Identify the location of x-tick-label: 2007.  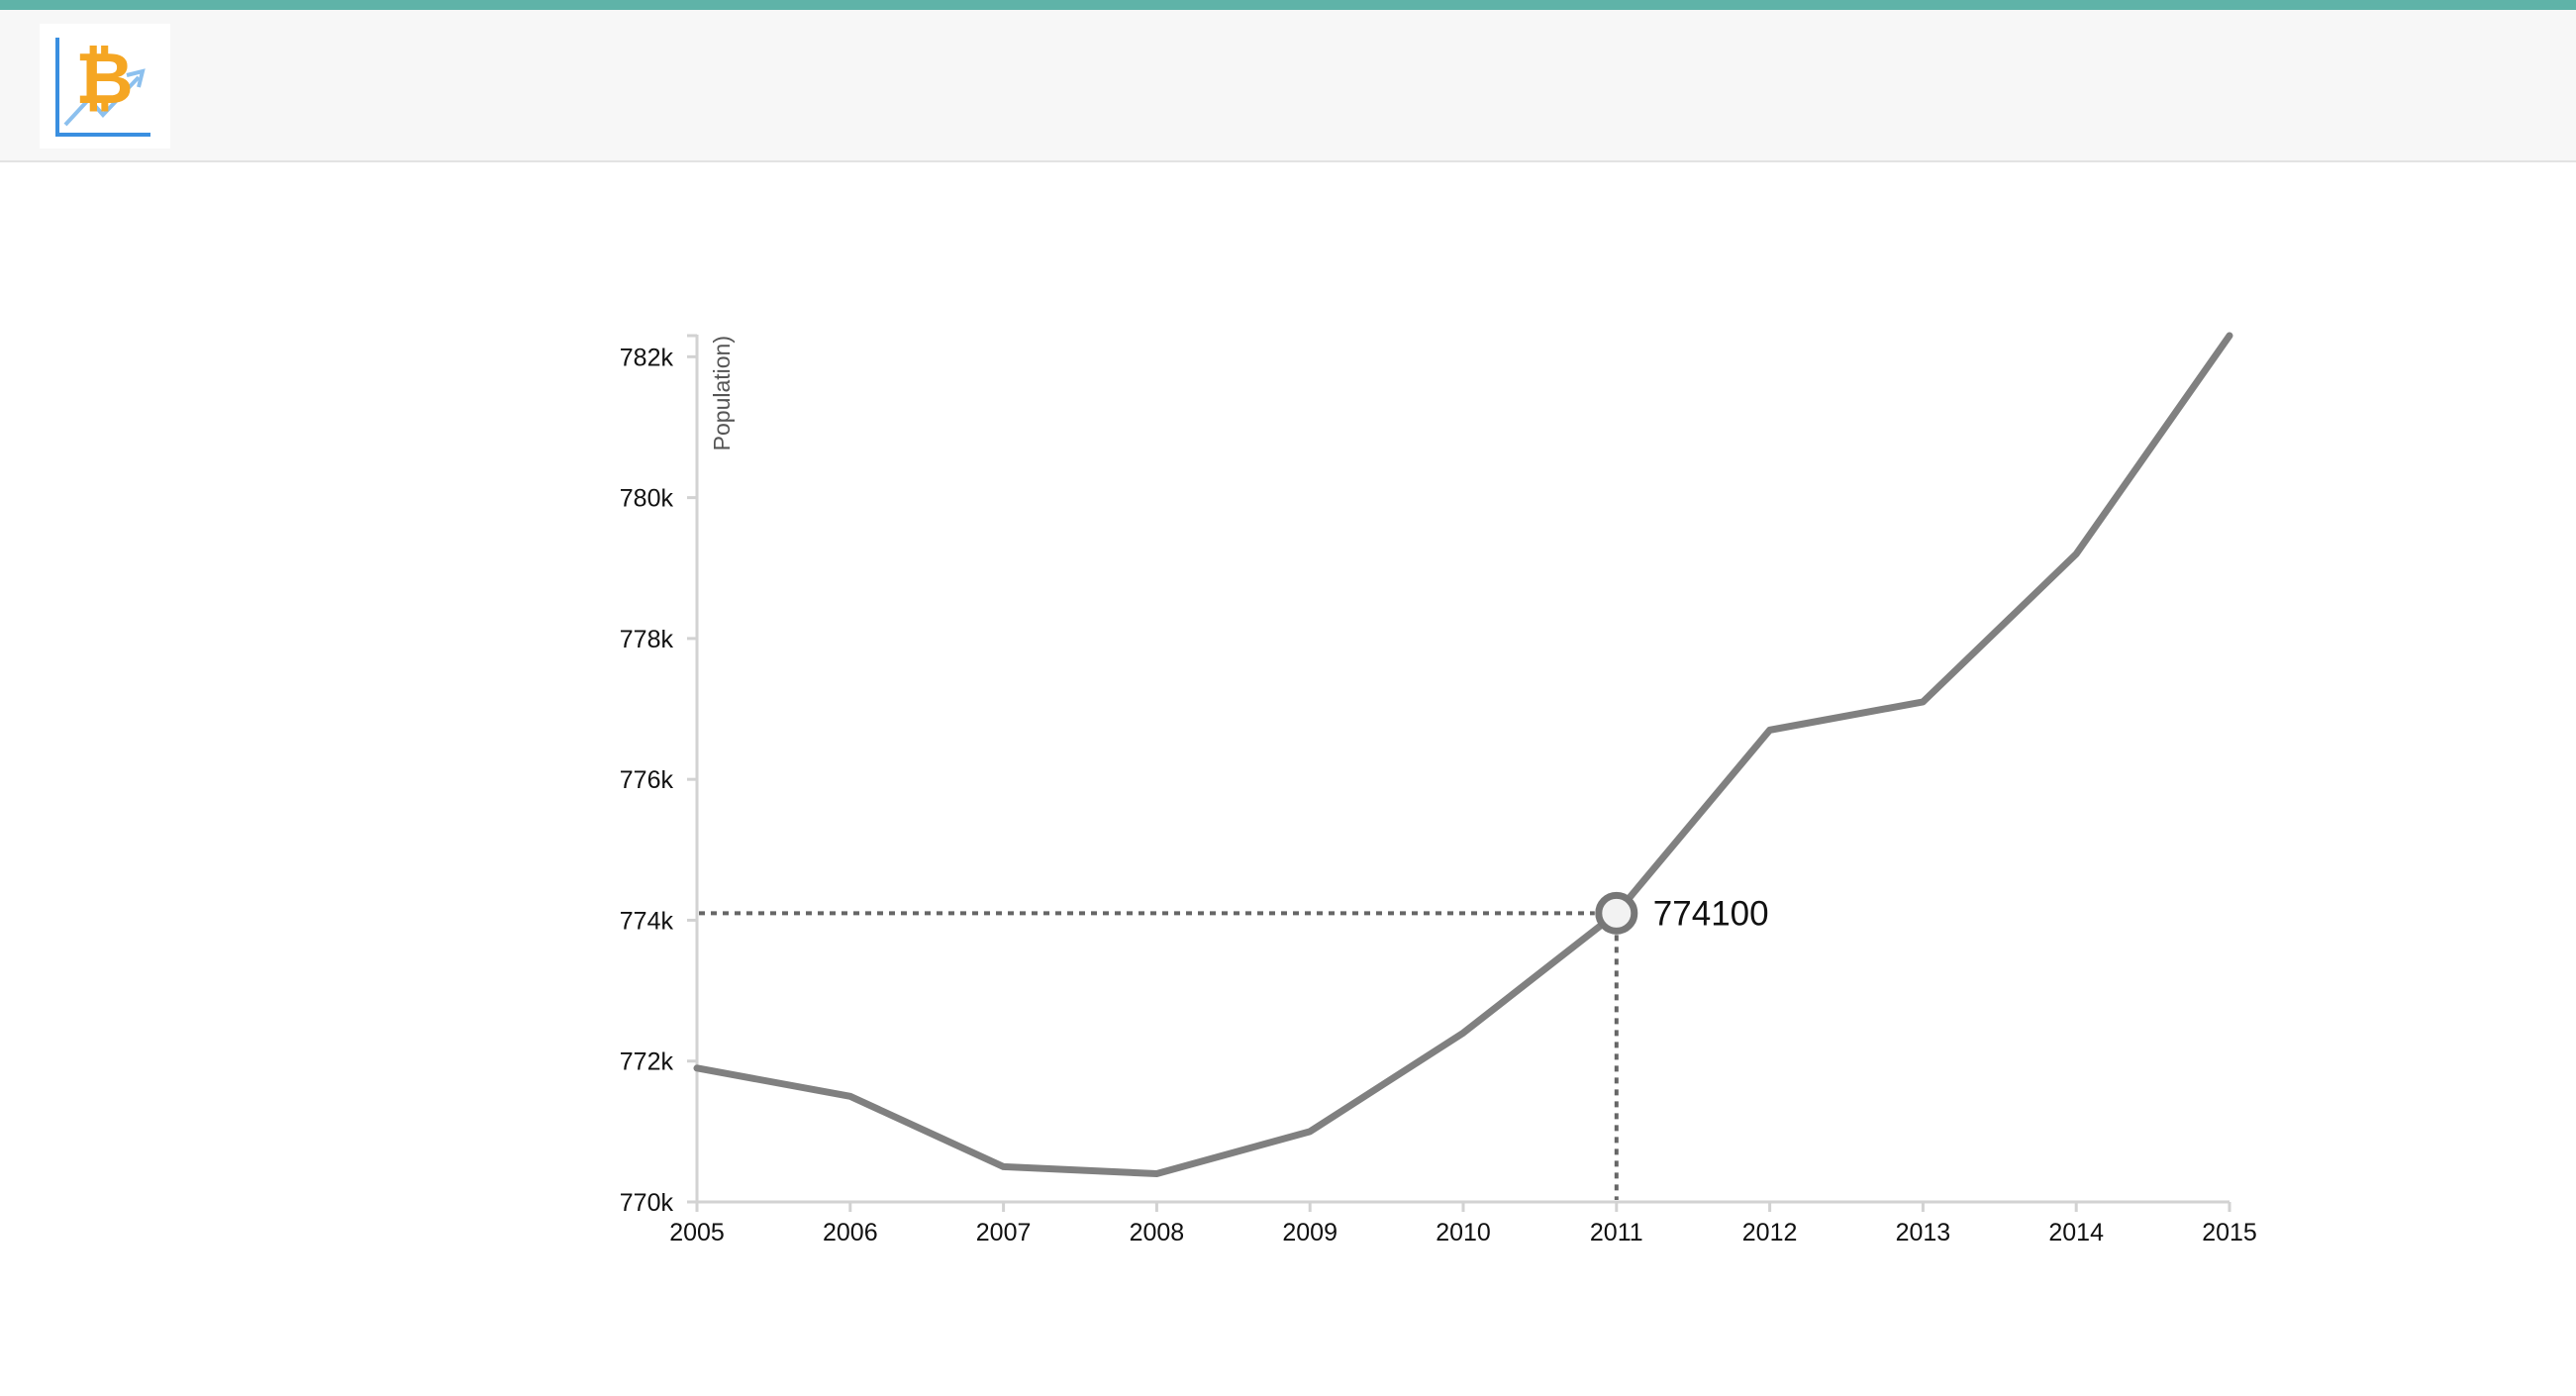
(1004, 1232).